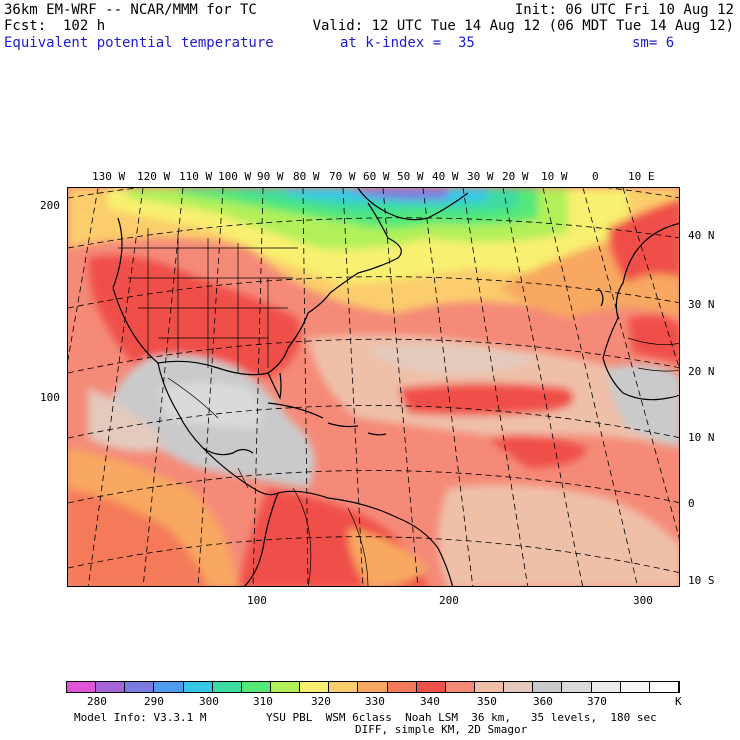 The height and width of the screenshot is (740, 740). I want to click on level-info: at k-index = 35, so click(407, 43).